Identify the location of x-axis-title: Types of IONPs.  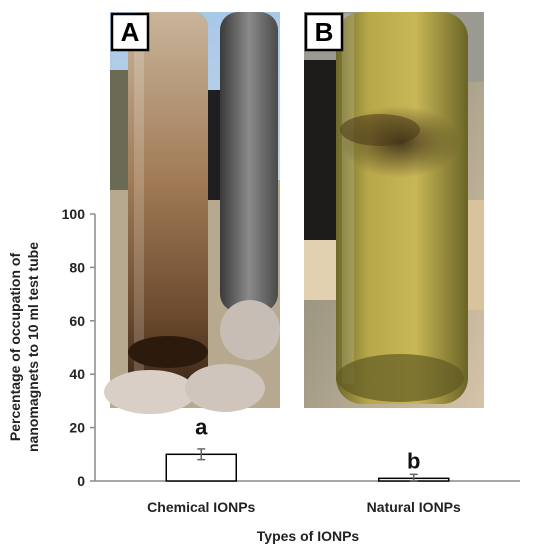
(308, 536).